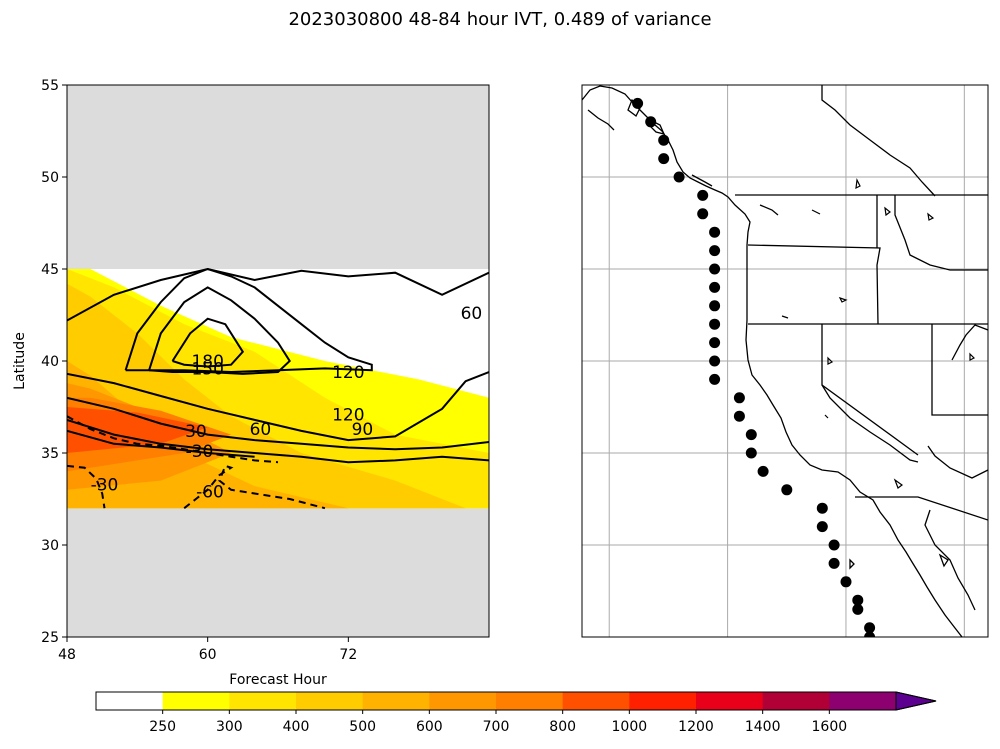  I want to click on lakes, so click(878, 333).